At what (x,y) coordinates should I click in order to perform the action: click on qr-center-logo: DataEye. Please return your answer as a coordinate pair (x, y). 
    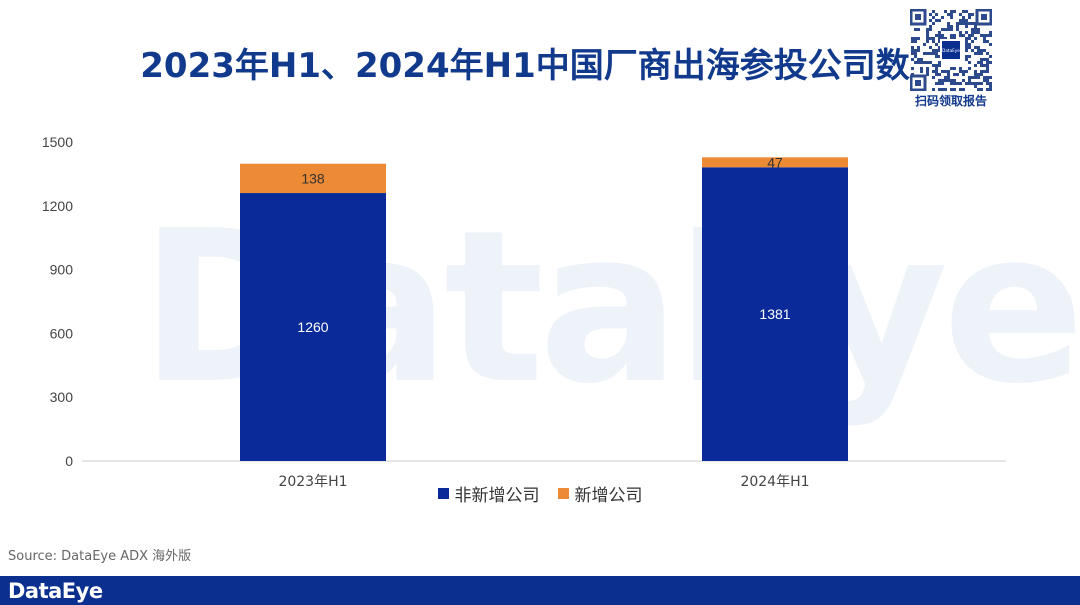
    Looking at the image, I should click on (951, 50).